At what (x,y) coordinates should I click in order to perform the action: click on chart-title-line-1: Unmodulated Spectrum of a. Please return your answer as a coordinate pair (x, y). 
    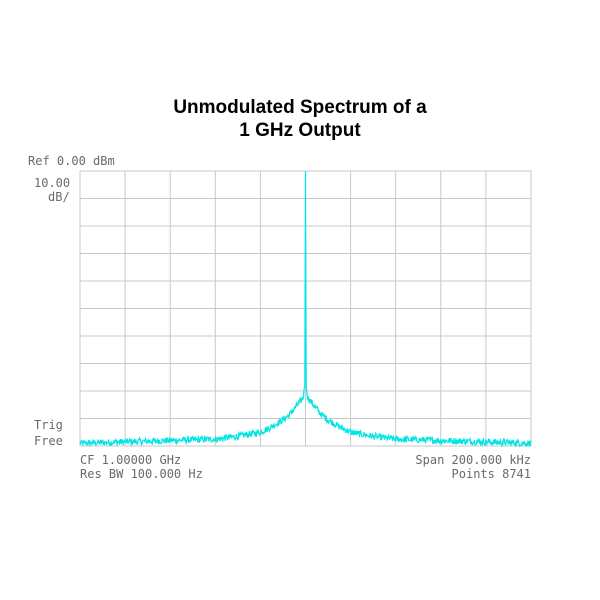
    Looking at the image, I should click on (300, 107).